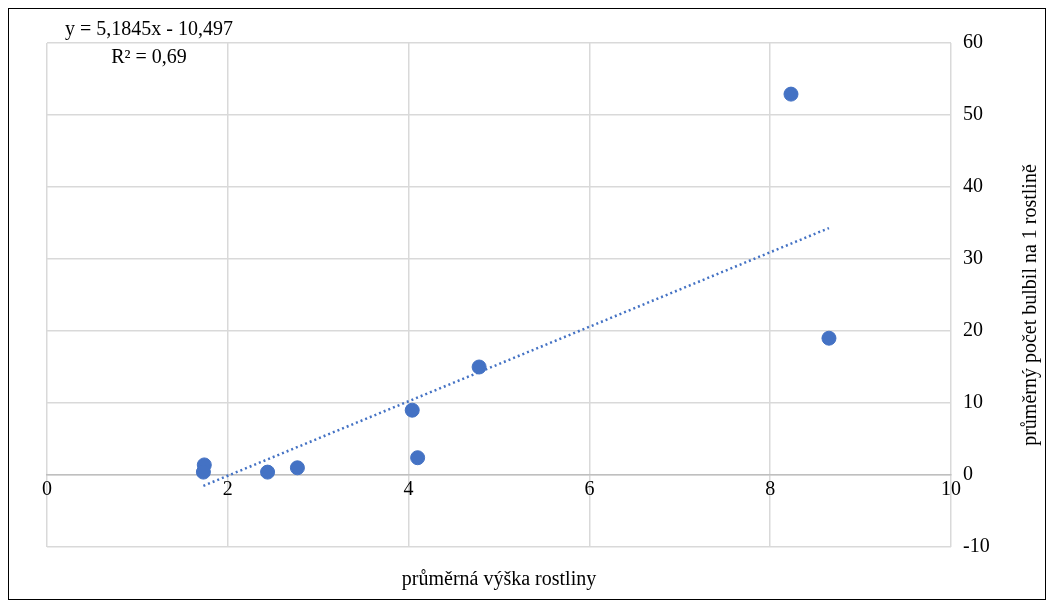  I want to click on x-tick-label: 4, so click(408, 488).